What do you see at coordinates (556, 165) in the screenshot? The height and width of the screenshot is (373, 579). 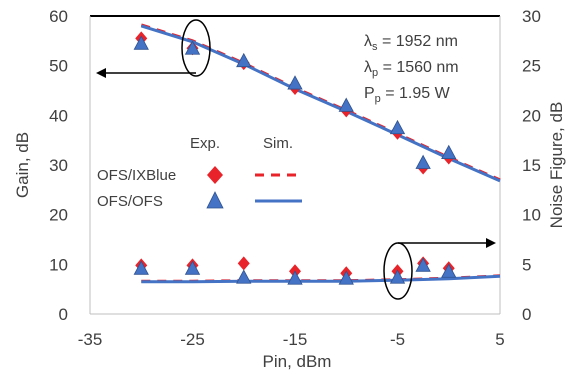 I see `y-right-axis-label: Noise Figure, dB` at bounding box center [556, 165].